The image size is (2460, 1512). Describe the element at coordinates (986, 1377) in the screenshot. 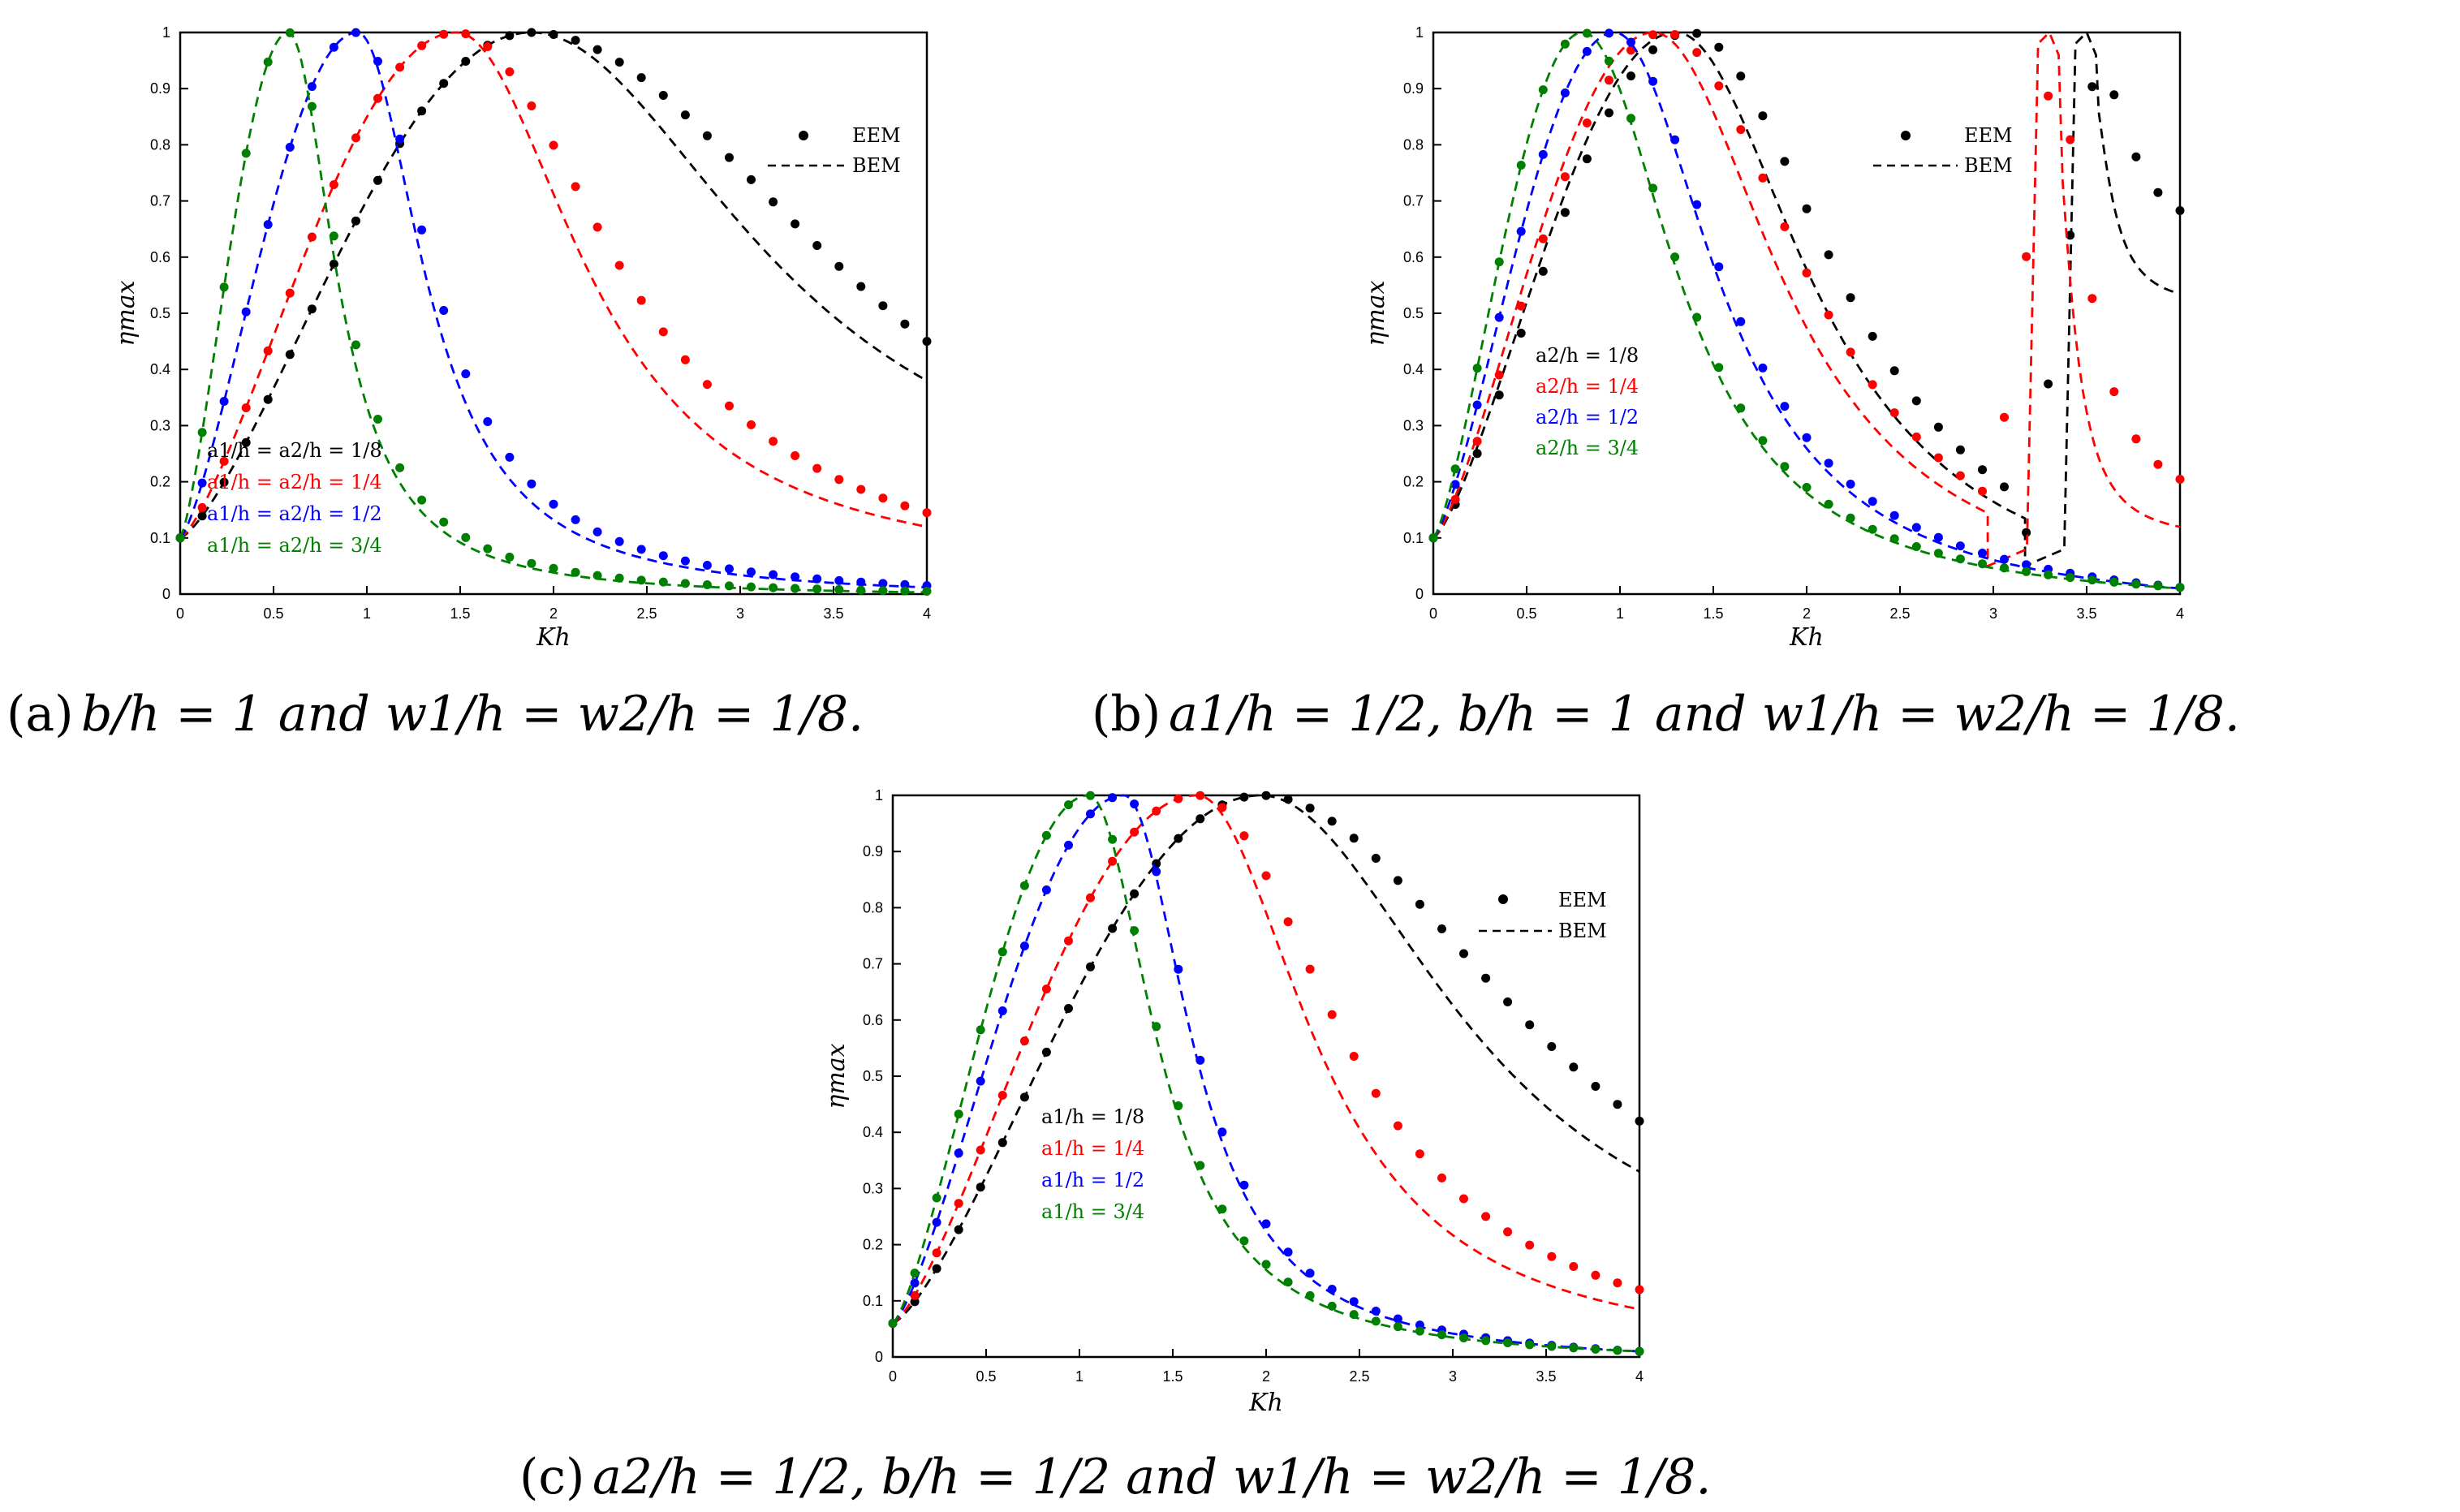

I see `x-tick-label: 0.5` at that location.